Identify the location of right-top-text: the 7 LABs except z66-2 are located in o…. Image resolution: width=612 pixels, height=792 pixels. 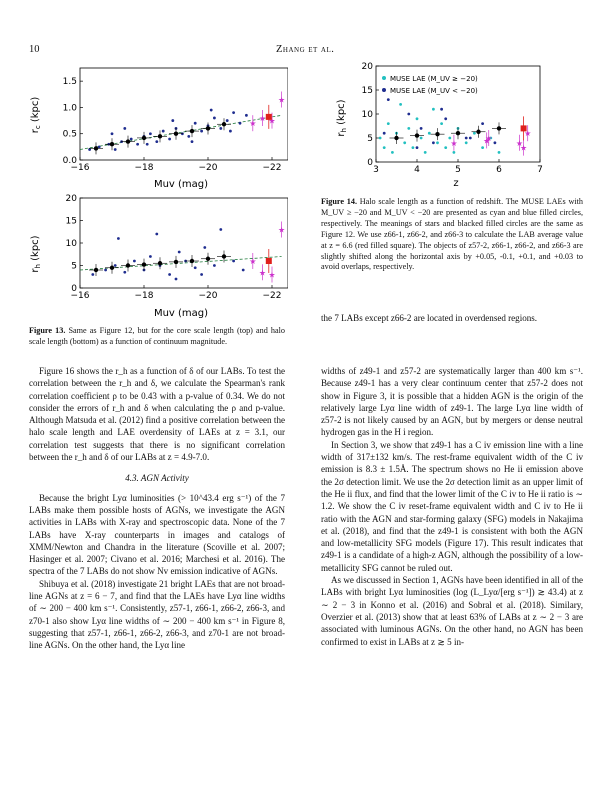
(429, 318).